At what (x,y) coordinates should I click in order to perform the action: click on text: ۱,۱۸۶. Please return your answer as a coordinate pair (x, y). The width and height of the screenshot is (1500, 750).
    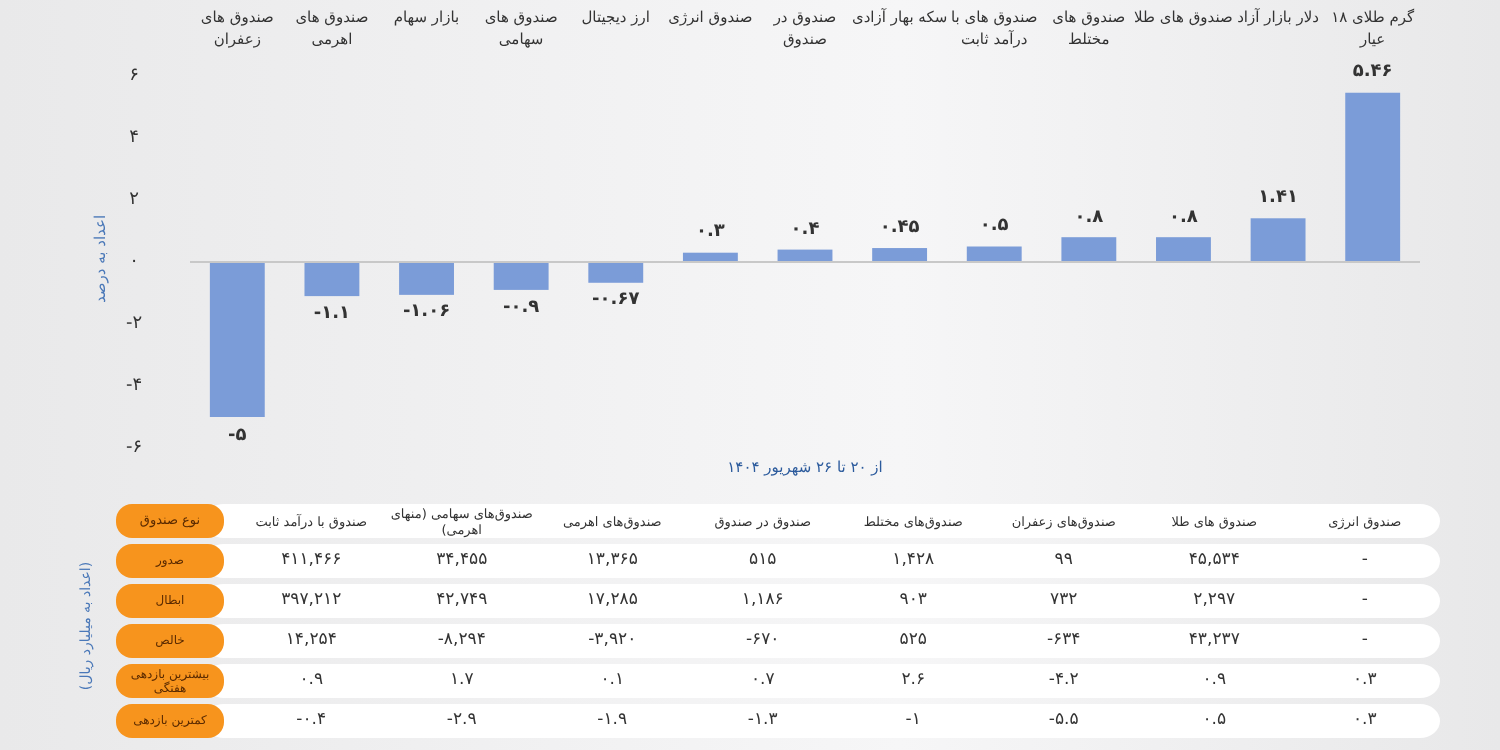
    Looking at the image, I should click on (762, 600).